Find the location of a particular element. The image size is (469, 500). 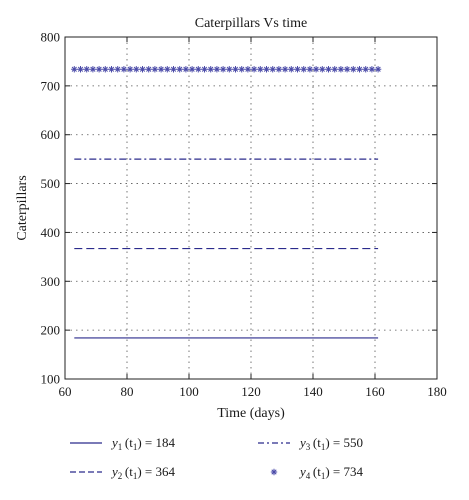

legend-label: y1 (t1) = 184 is located at coordinates (142, 443).